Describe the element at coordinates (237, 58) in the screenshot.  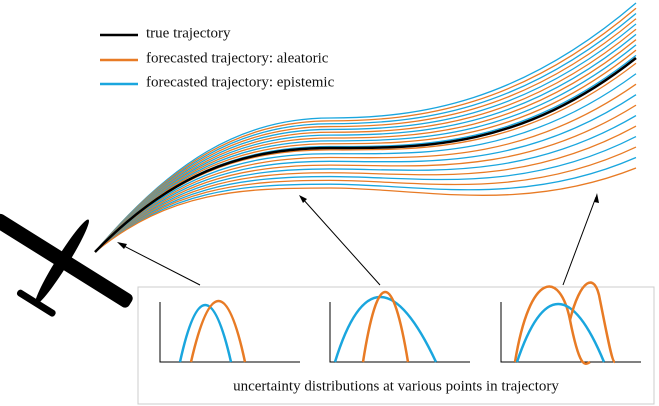
I see `legend-label: forecasted trajectory: aleatoric` at that location.